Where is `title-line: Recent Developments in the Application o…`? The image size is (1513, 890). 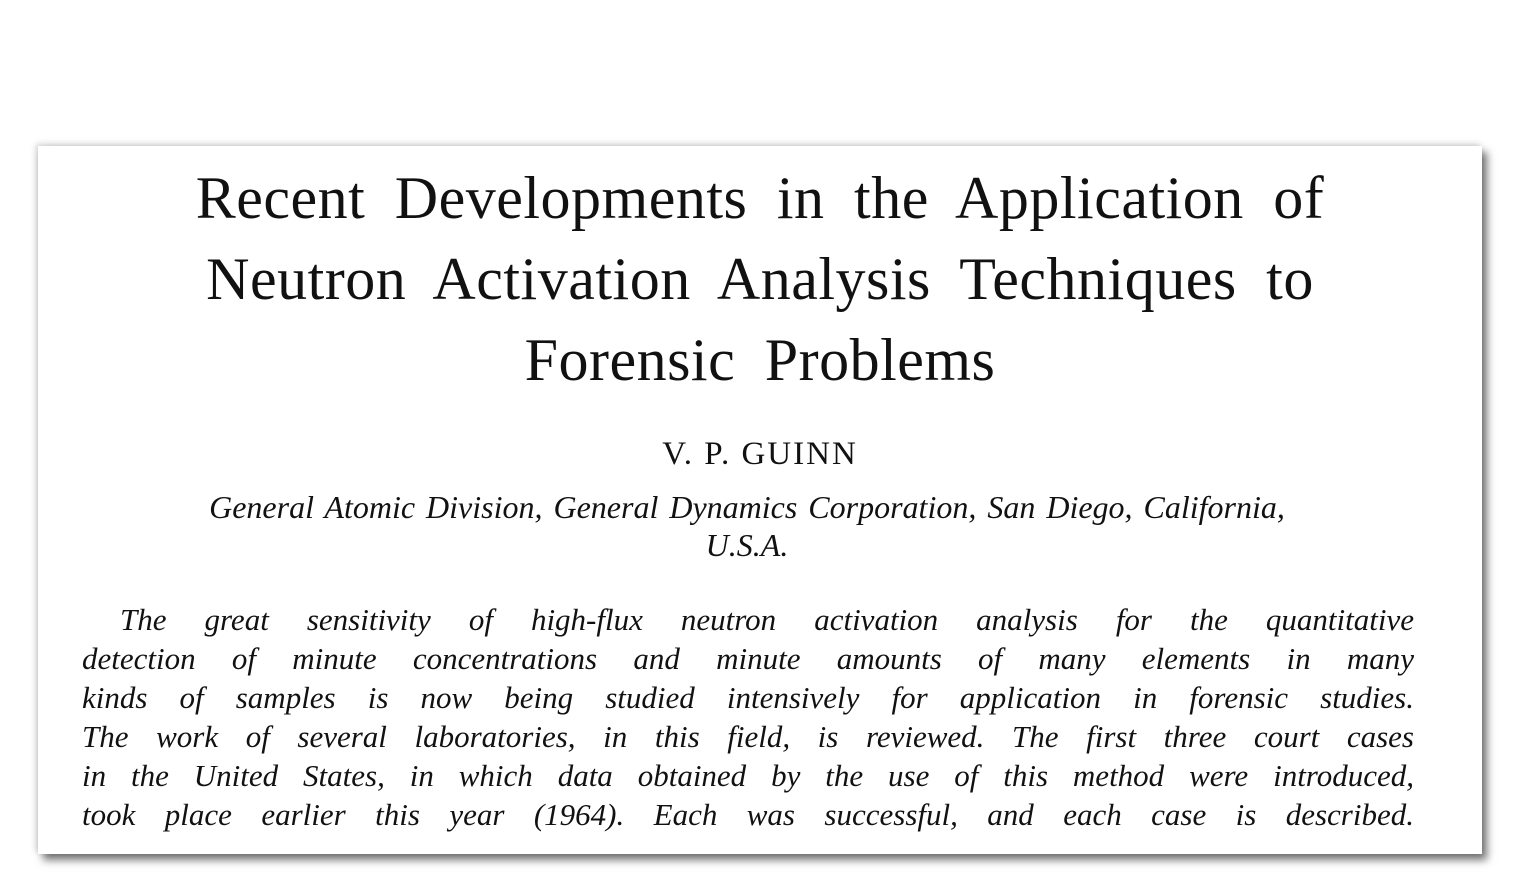 title-line: Recent Developments in the Application o… is located at coordinates (760, 198).